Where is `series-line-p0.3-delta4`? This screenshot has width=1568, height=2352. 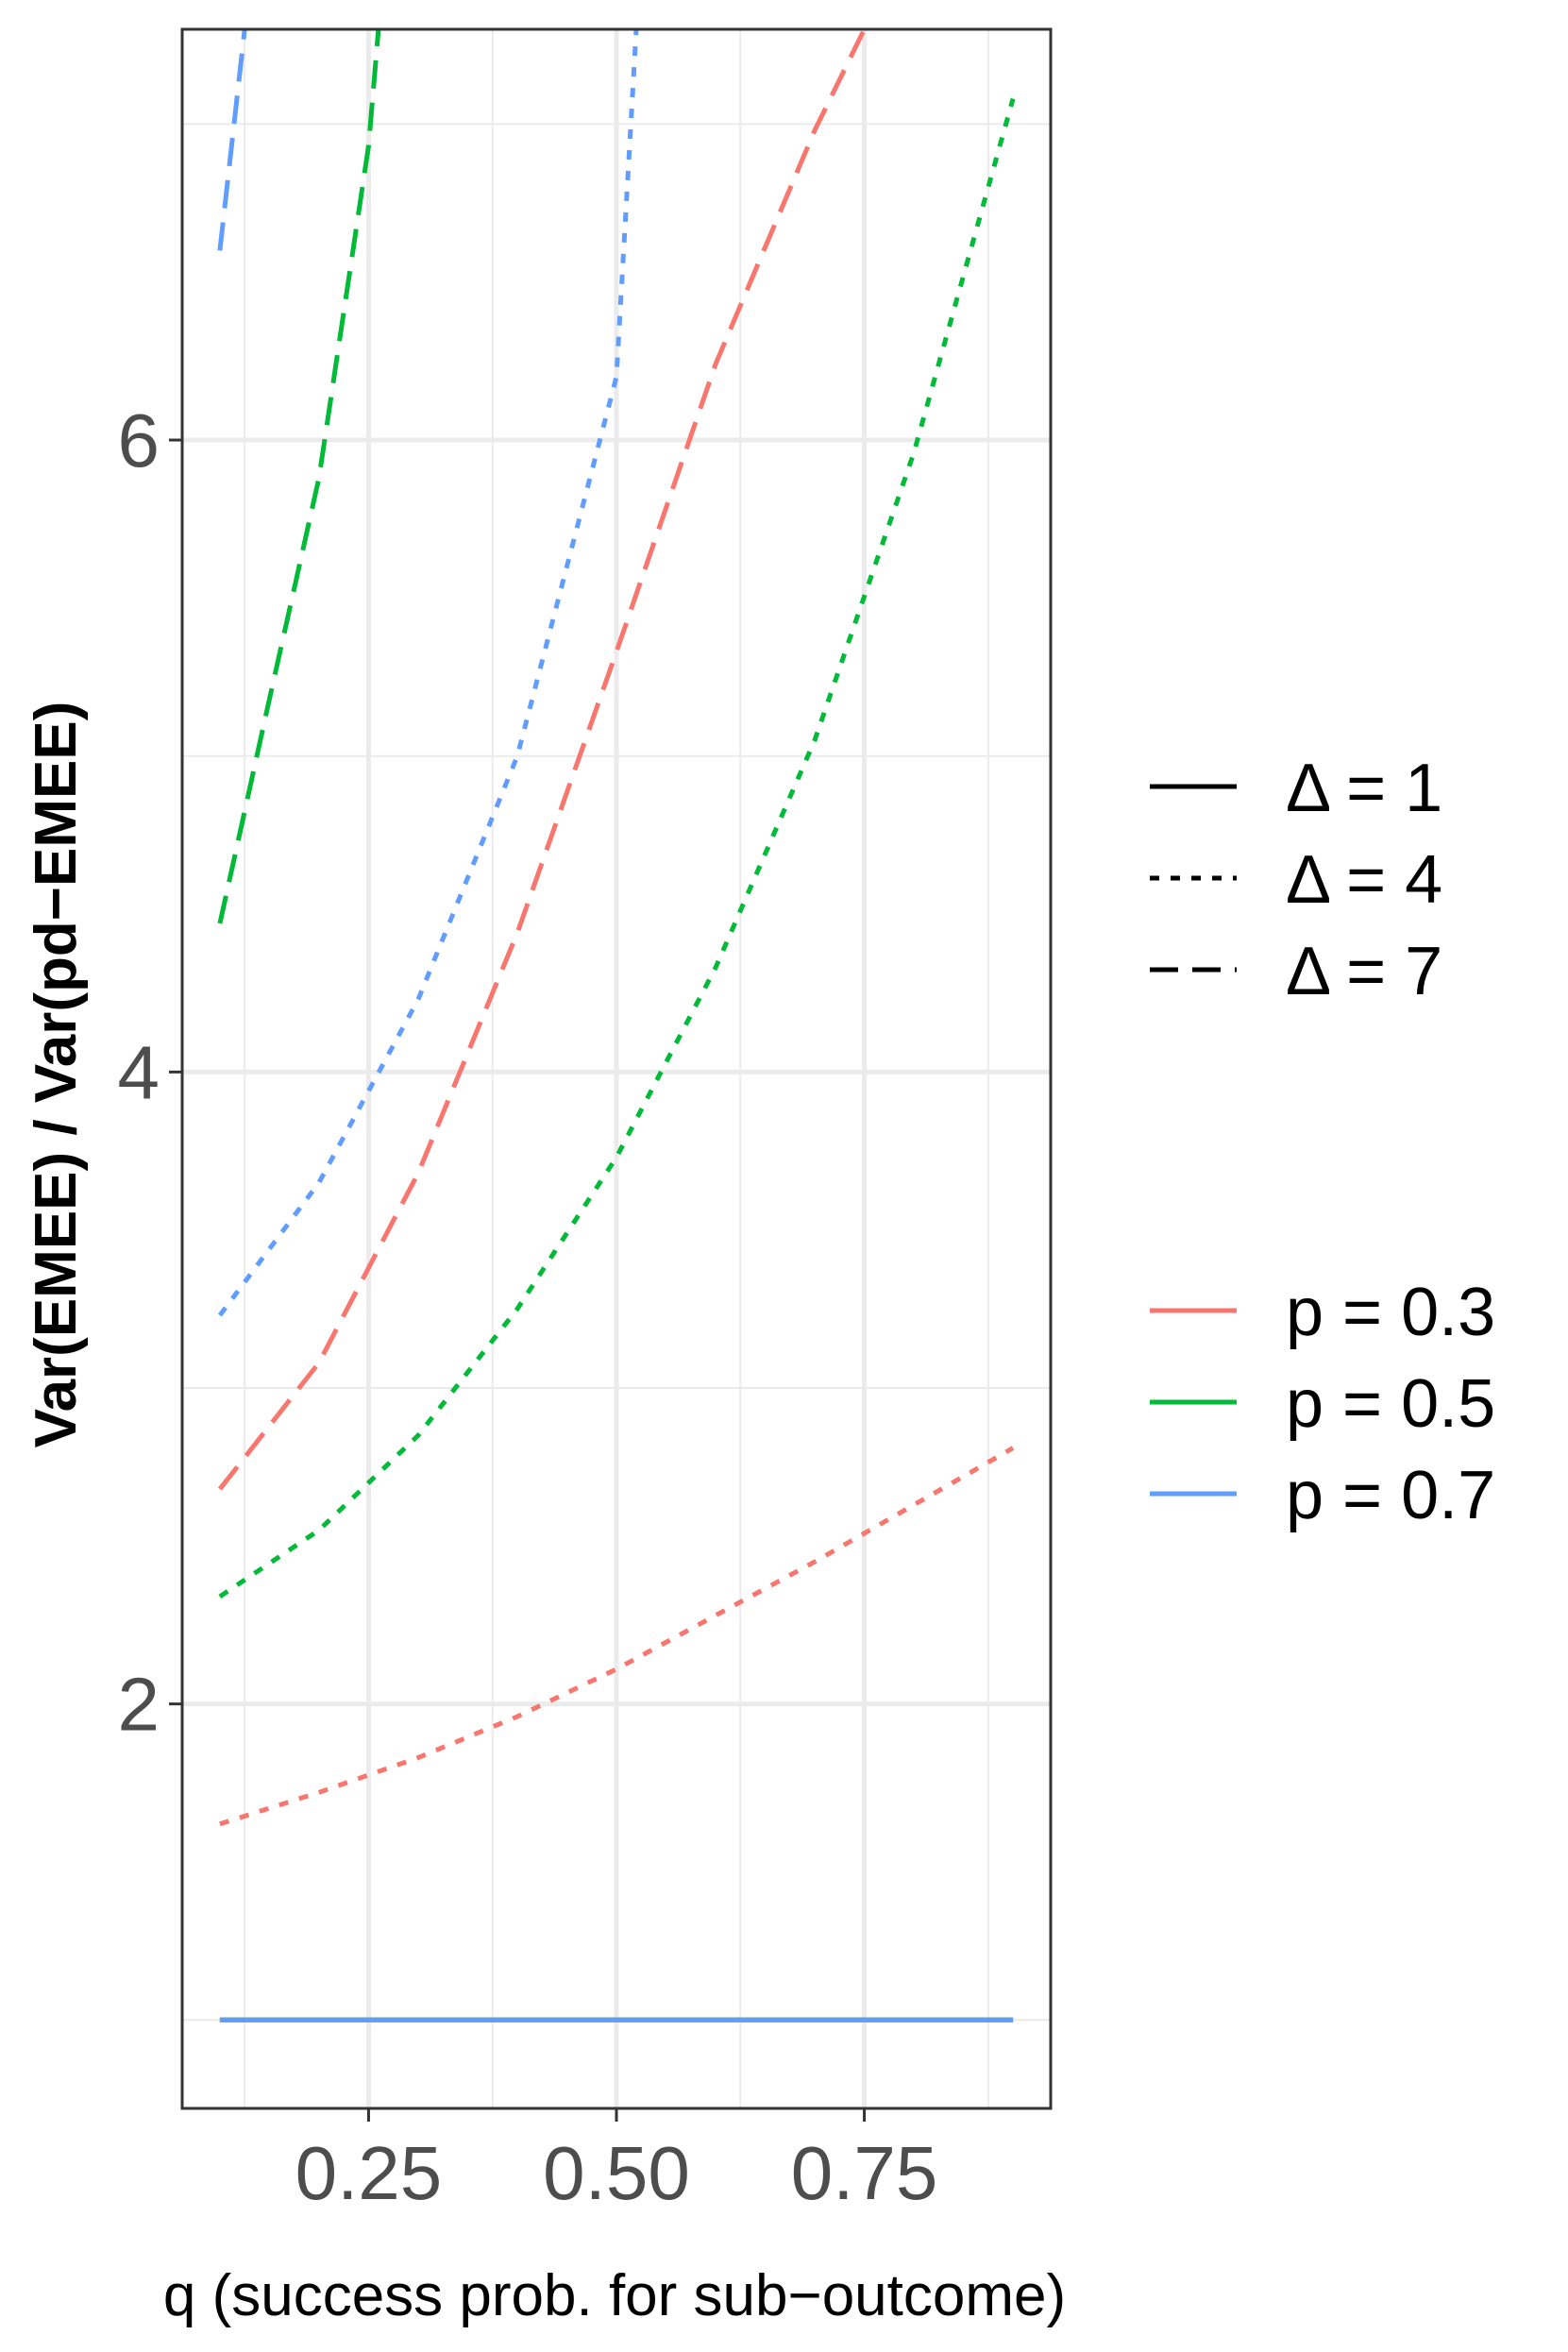 series-line-p0.3-delta4 is located at coordinates (617, 1637).